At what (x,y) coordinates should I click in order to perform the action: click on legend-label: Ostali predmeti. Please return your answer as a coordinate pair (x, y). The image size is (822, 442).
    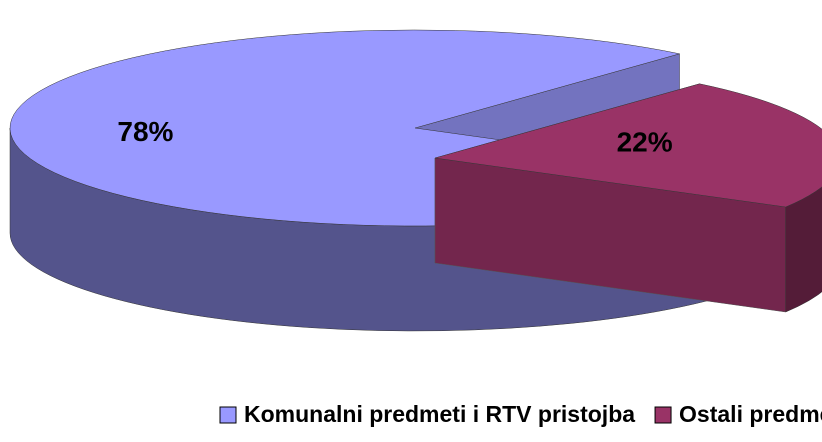
    Looking at the image, I should click on (750, 414).